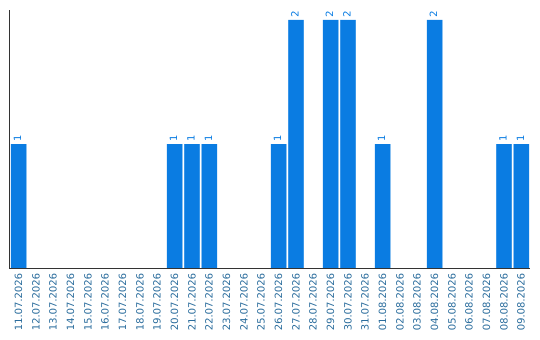 This screenshot has height=340, width=540. I want to click on x-tick-label: 31.07.2026, so click(366, 301).